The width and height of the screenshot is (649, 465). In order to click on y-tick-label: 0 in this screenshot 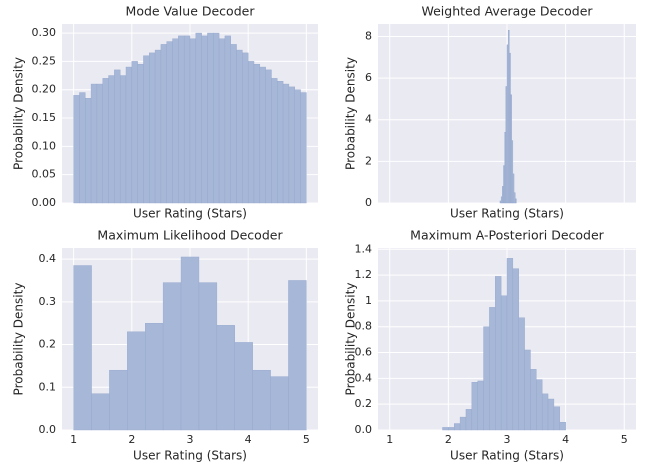, I will do `click(368, 202)`.